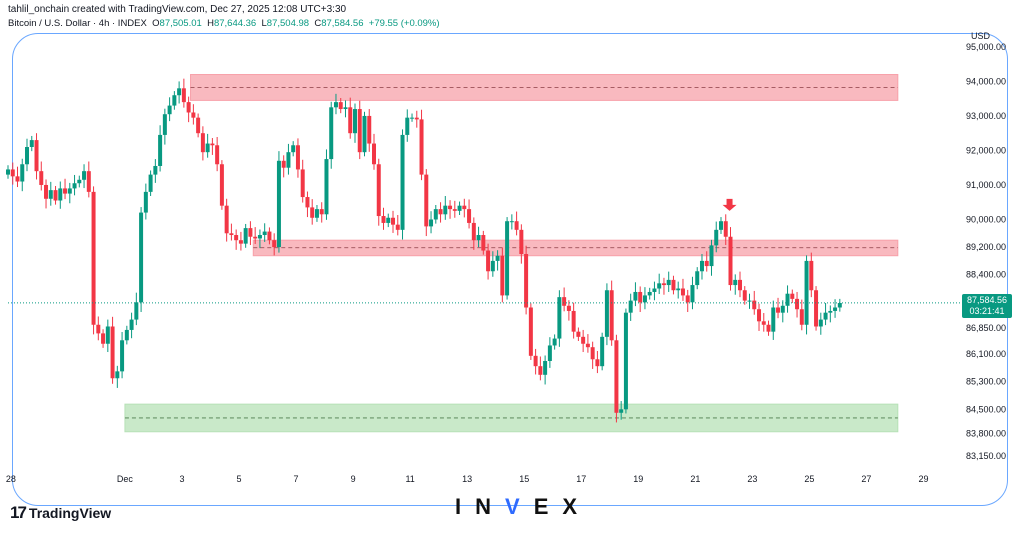 The image size is (1024, 538). I want to click on time-tick-label: 17, so click(581, 479).